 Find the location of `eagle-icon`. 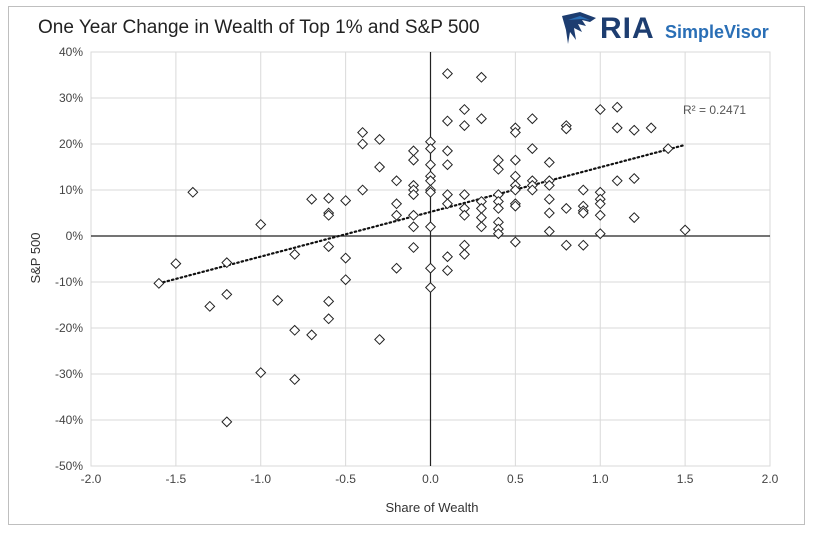

eagle-icon is located at coordinates (579, 28).